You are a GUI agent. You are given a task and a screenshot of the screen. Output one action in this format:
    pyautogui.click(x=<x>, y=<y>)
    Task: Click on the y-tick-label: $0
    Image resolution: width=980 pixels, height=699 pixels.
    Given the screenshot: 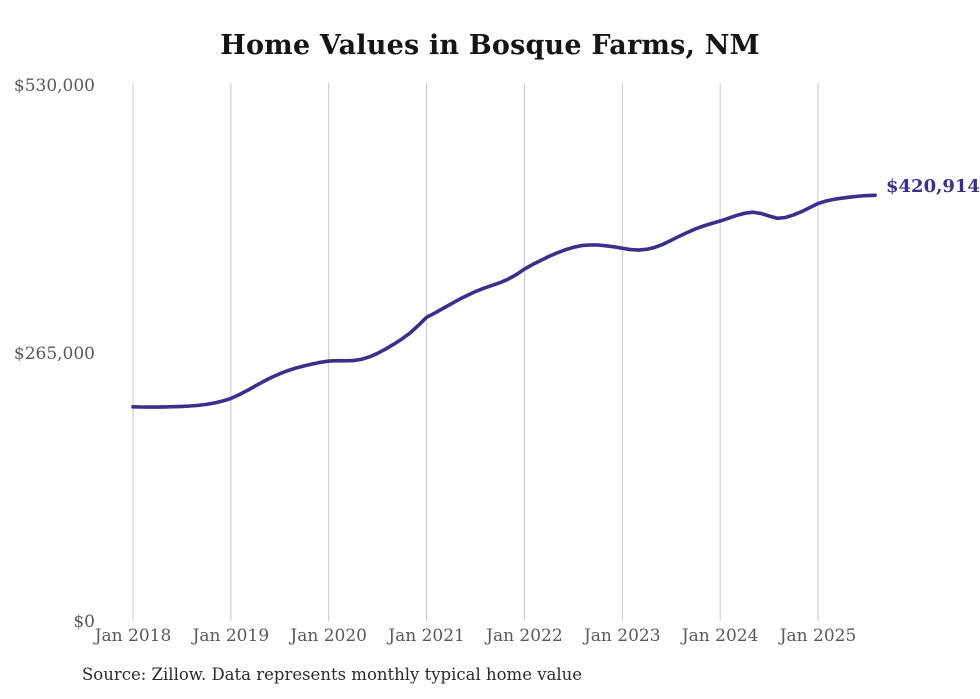 What is the action you would take?
    pyautogui.click(x=84, y=622)
    